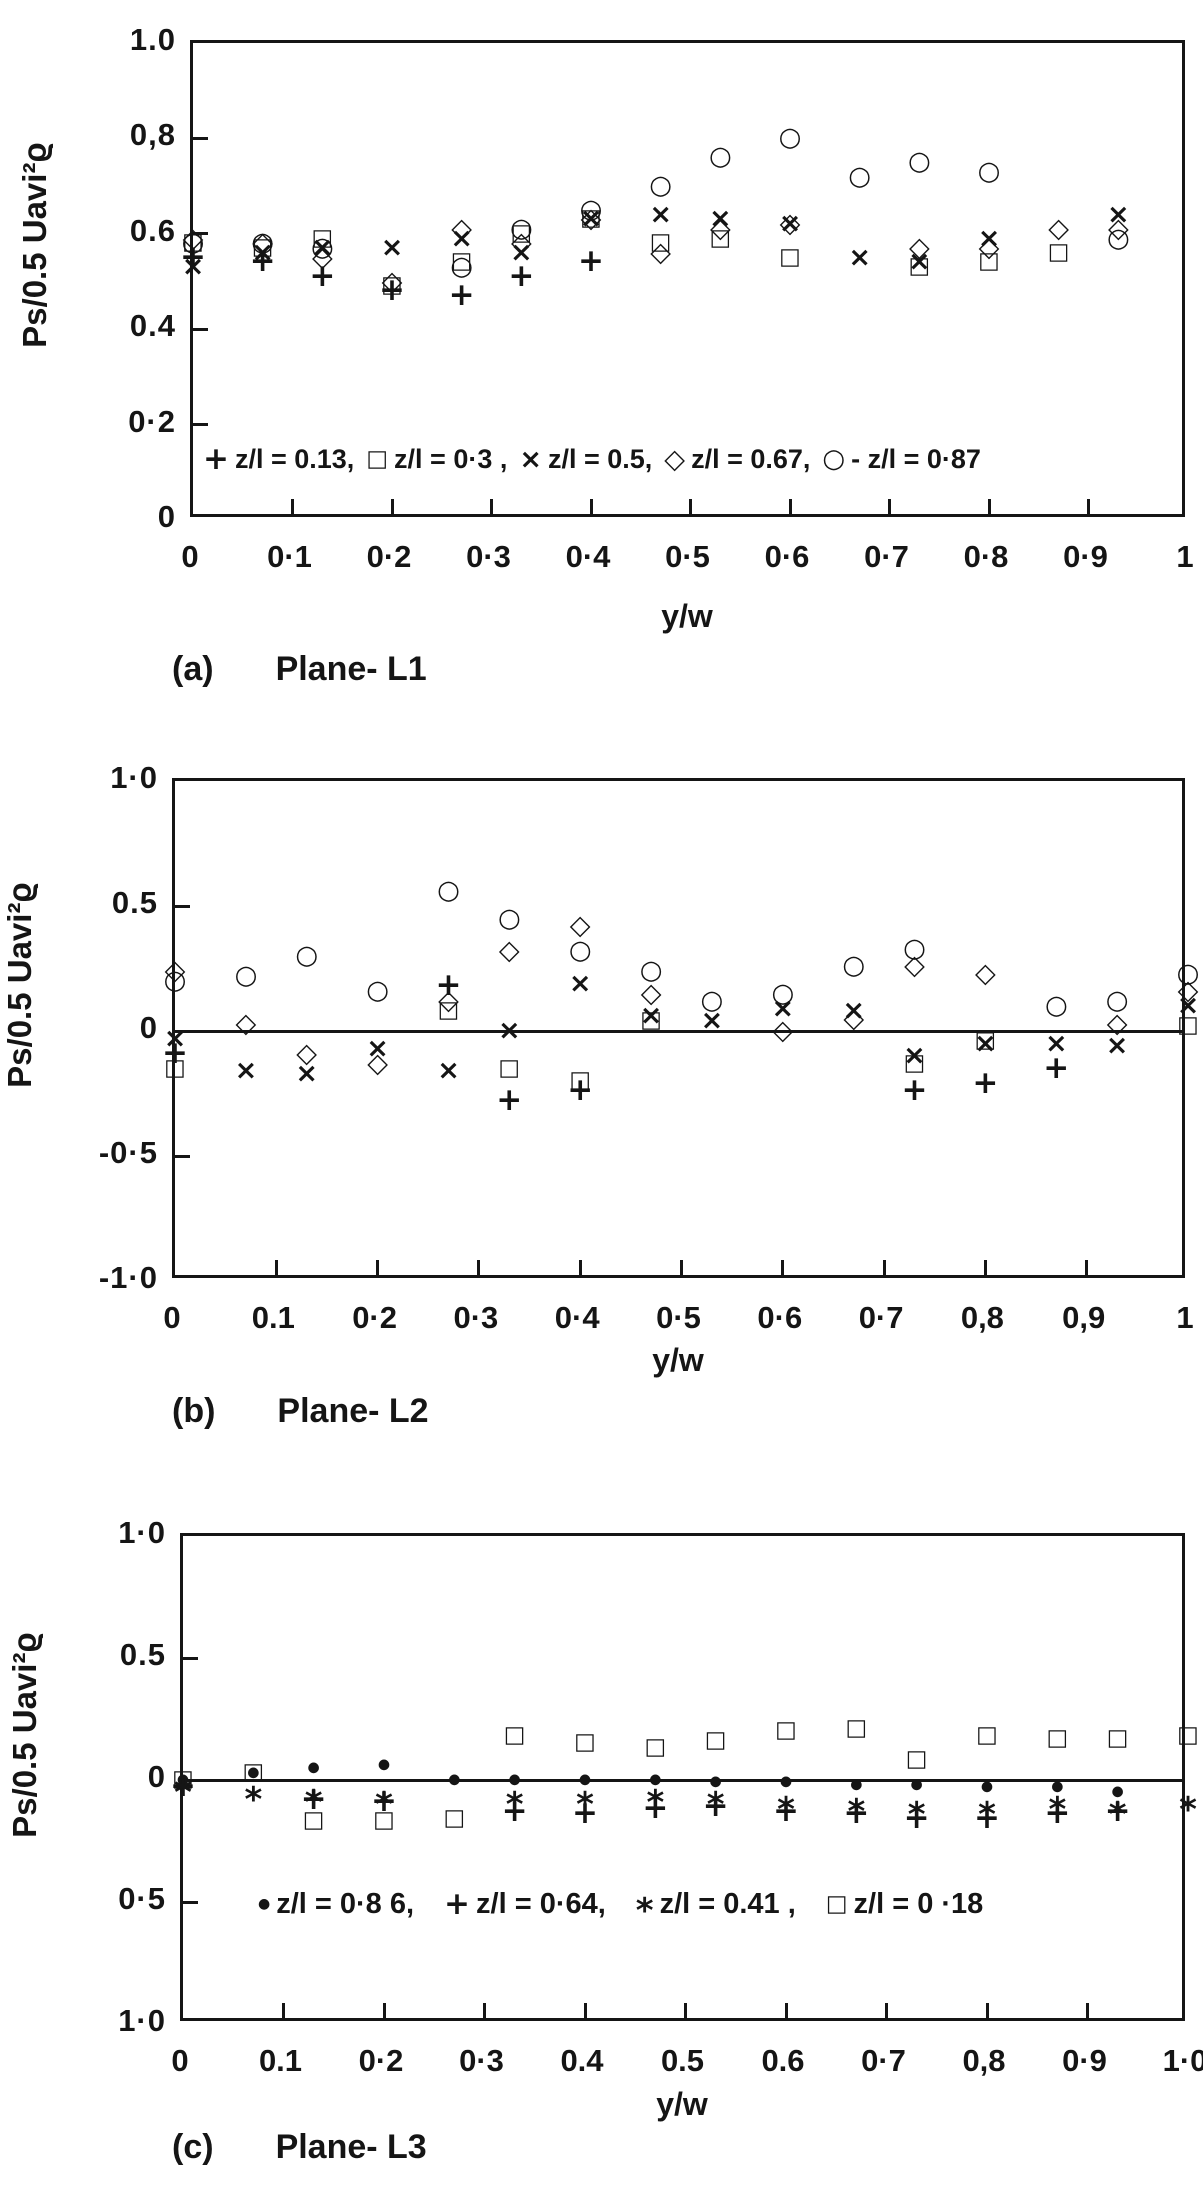 The image size is (1203, 2186). Describe the element at coordinates (193, 2147) in the screenshot. I see `plot-c-caption-letter: (c)` at that location.